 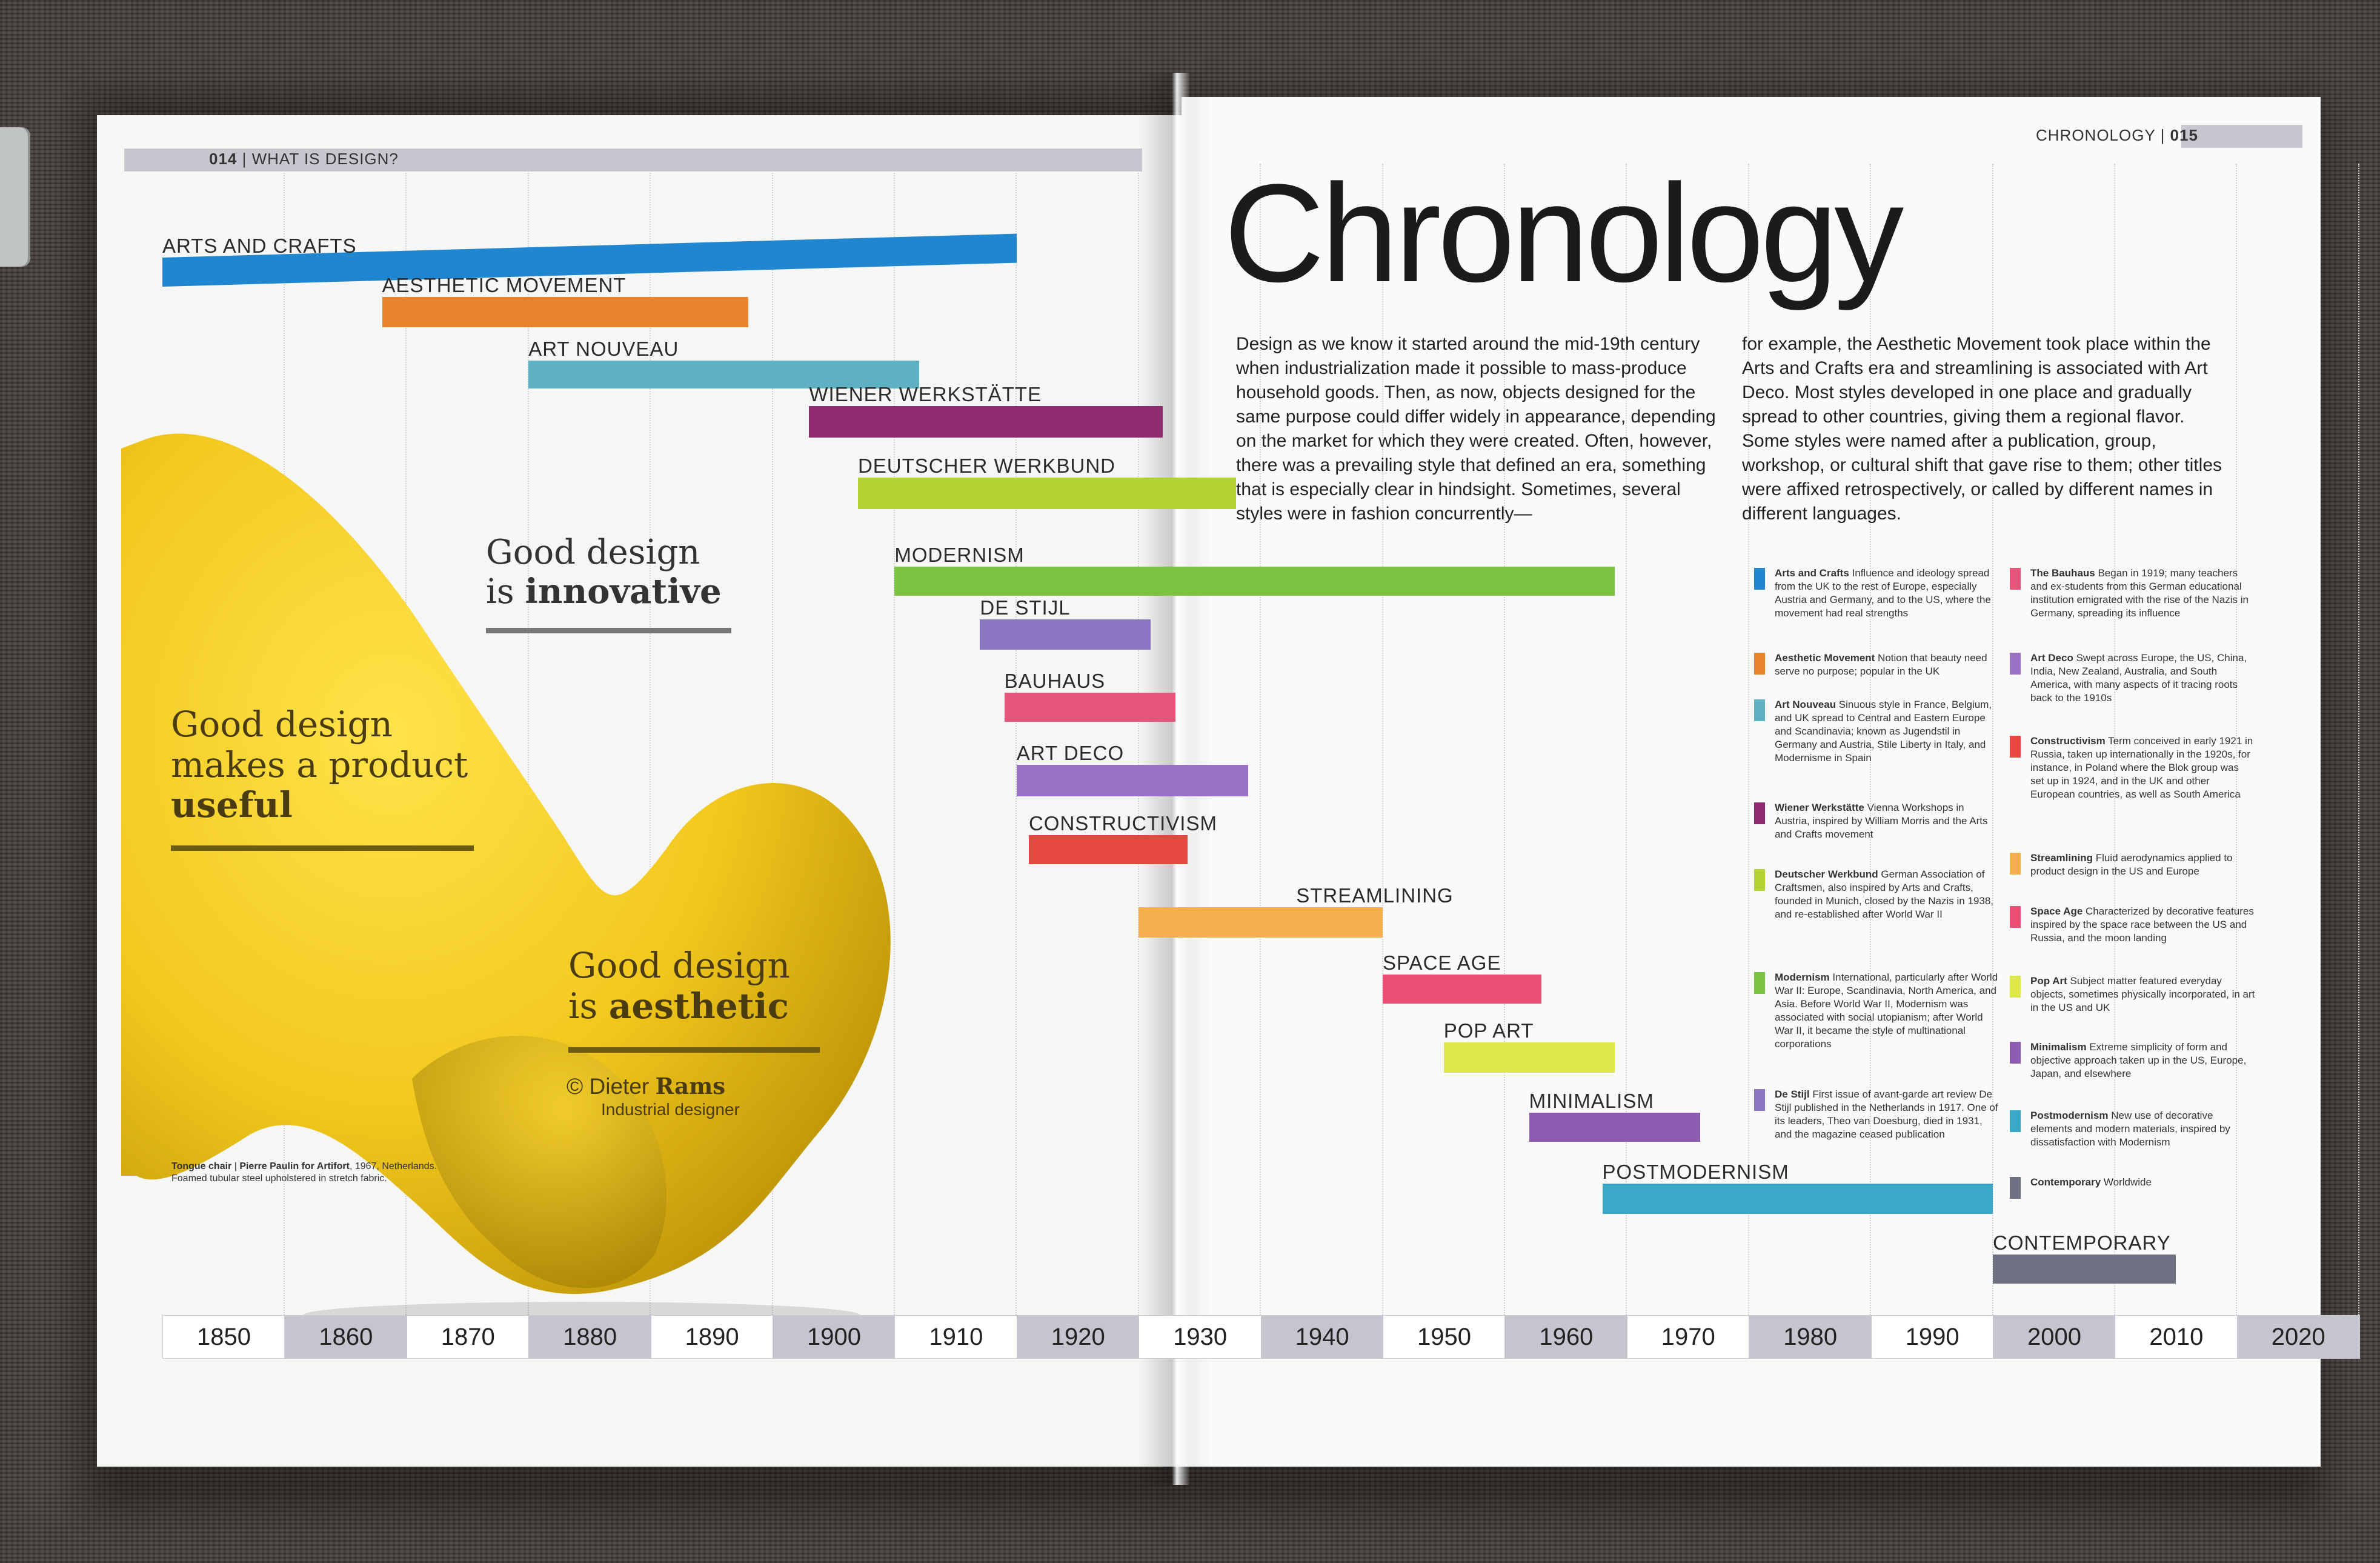 I want to click on attribution-name: Rams, so click(x=690, y=1086).